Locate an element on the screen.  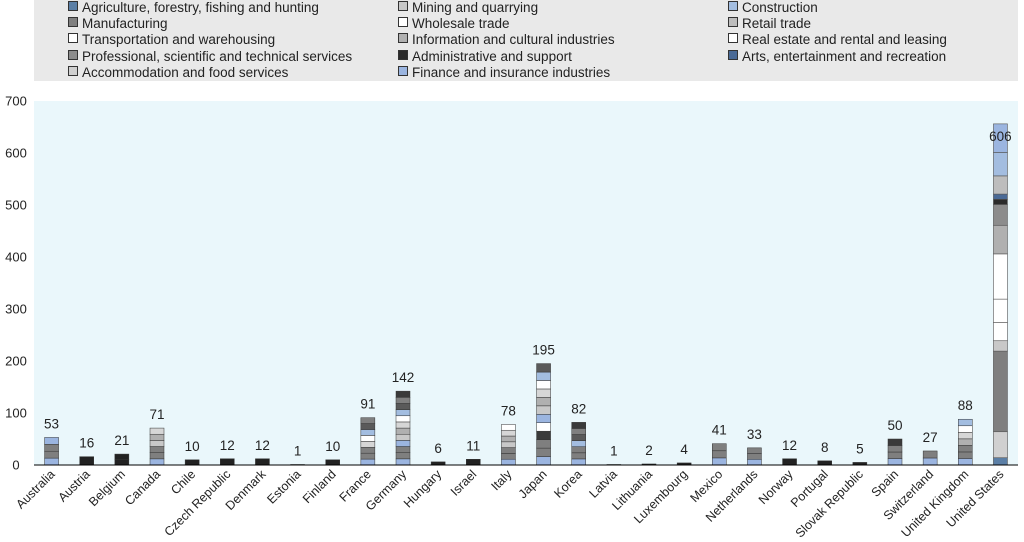
bar-japan is located at coordinates (543, 414).